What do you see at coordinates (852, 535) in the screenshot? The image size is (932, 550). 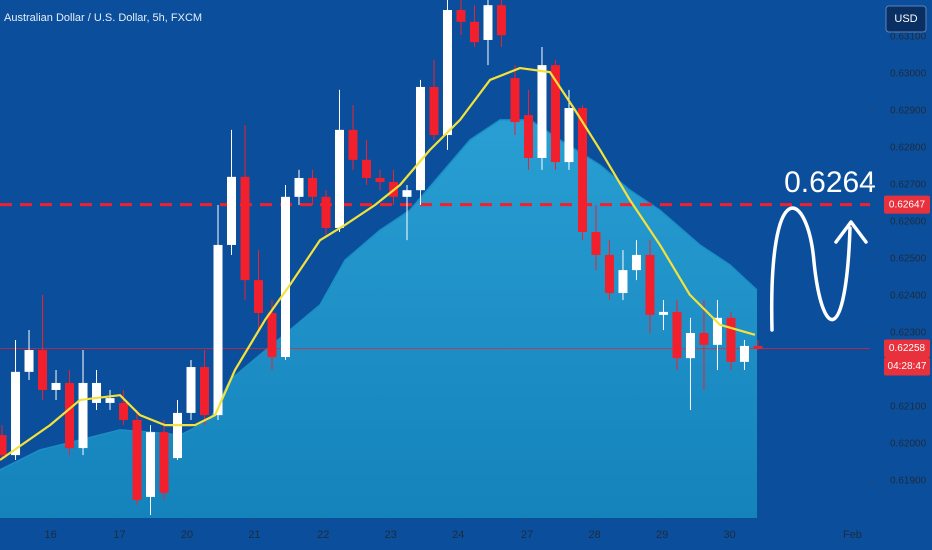 I see `x-tick-label: Feb` at bounding box center [852, 535].